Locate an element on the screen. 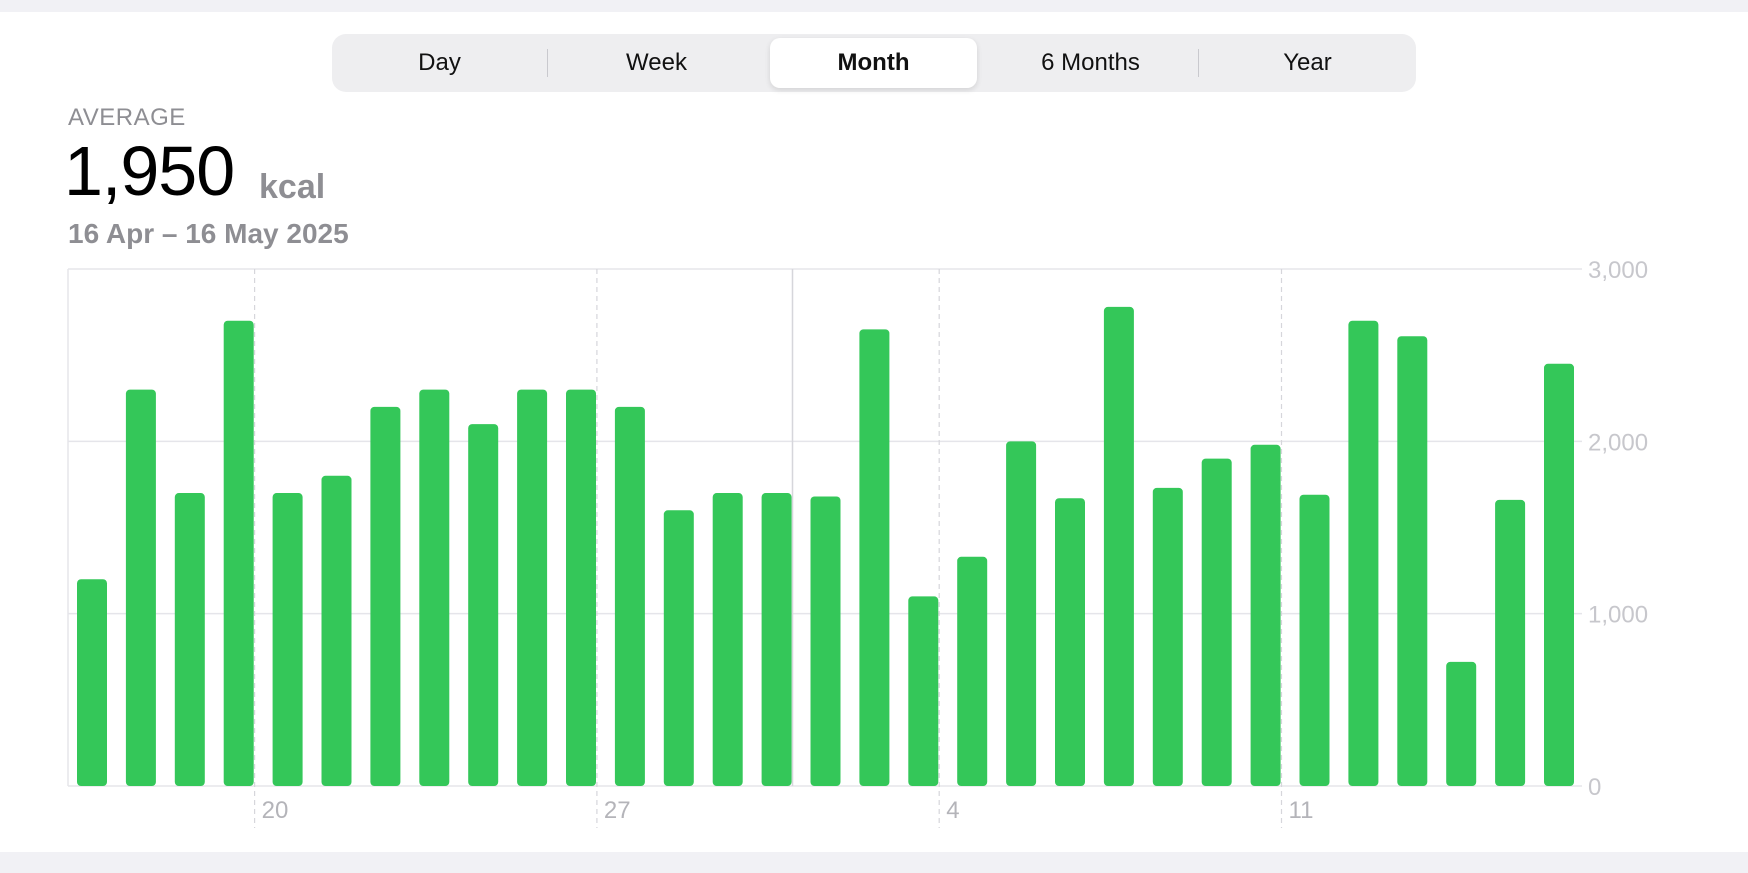 The width and height of the screenshot is (1748, 873). y-tick-label: 2,000 is located at coordinates (1618, 442).